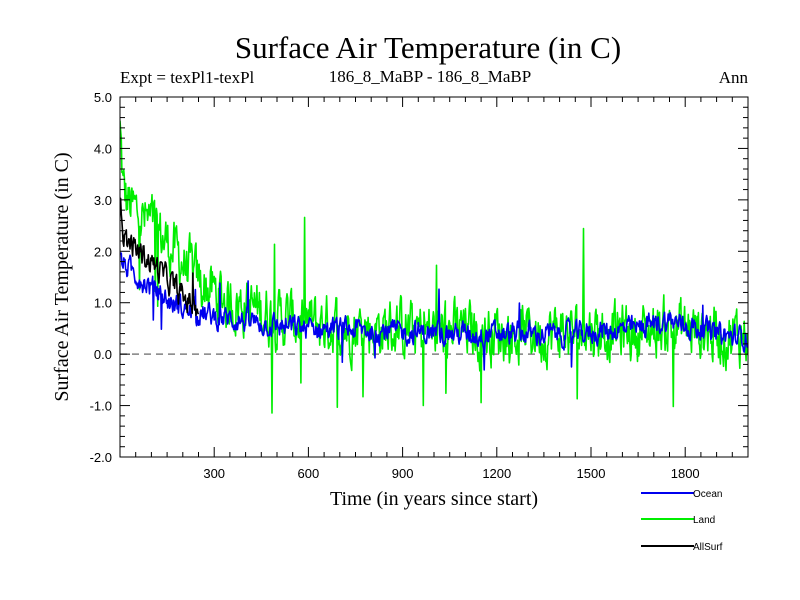  I want to click on expt-label: Expt = texPl1-texPl, so click(187, 77).